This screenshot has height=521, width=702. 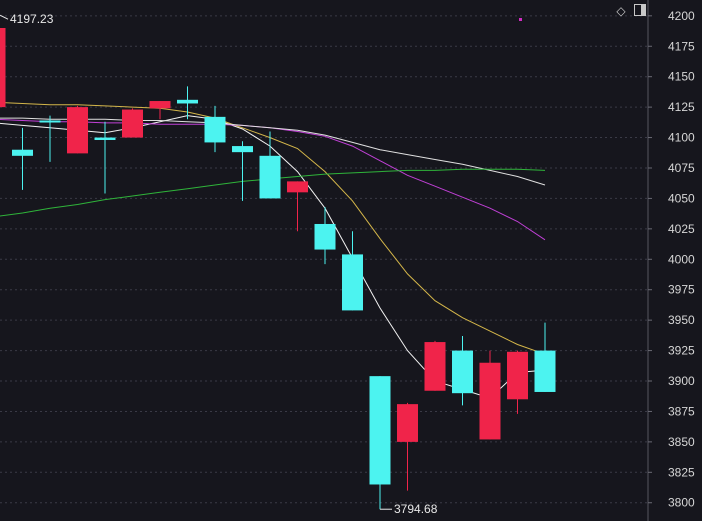 I want to click on high-annotation: 4197.23, so click(x=27, y=19).